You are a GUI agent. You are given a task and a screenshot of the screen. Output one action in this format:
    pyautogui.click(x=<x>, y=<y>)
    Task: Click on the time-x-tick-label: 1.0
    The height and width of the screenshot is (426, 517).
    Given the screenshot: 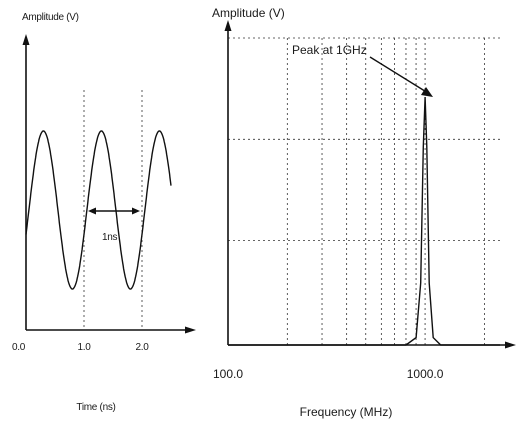 What is the action you would take?
    pyautogui.click(x=84, y=347)
    